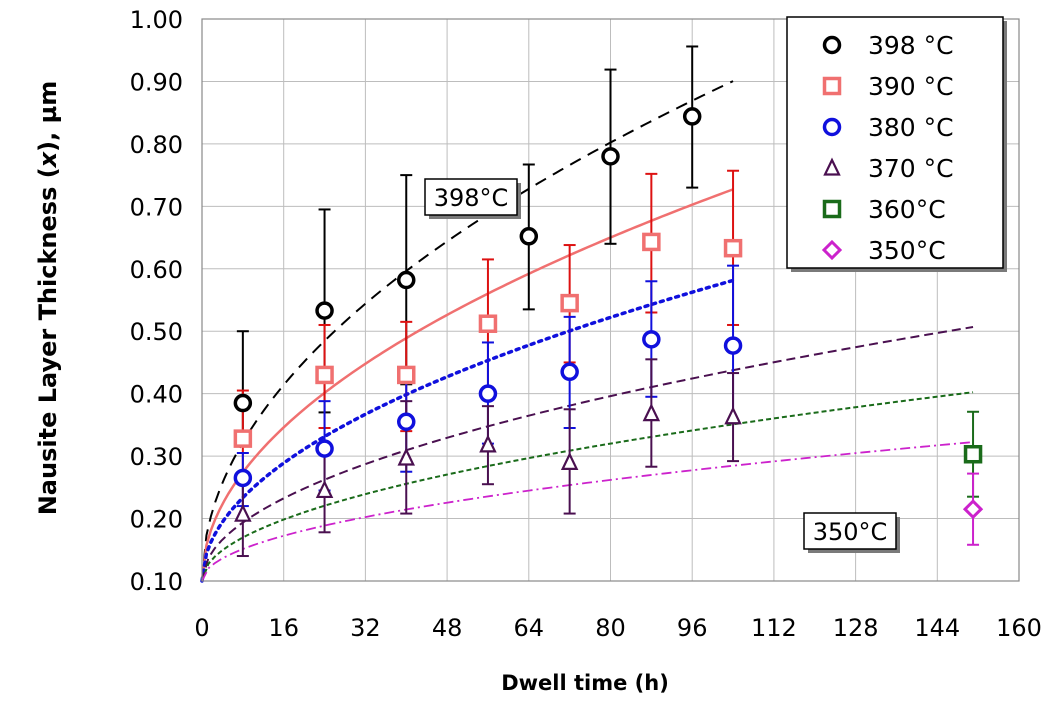 The height and width of the screenshot is (701, 1050). I want to click on annotation-398: 398°C, so click(472, 198).